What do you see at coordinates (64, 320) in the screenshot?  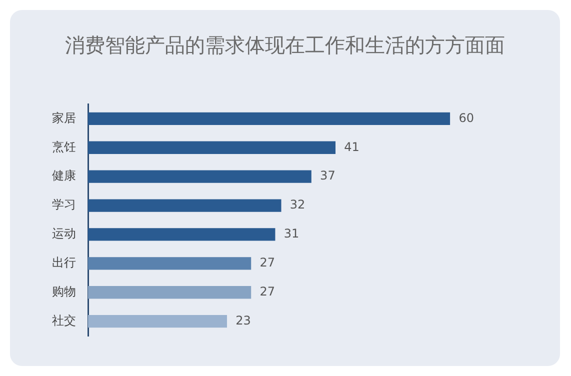 I see `y-tick-label: 社交` at bounding box center [64, 320].